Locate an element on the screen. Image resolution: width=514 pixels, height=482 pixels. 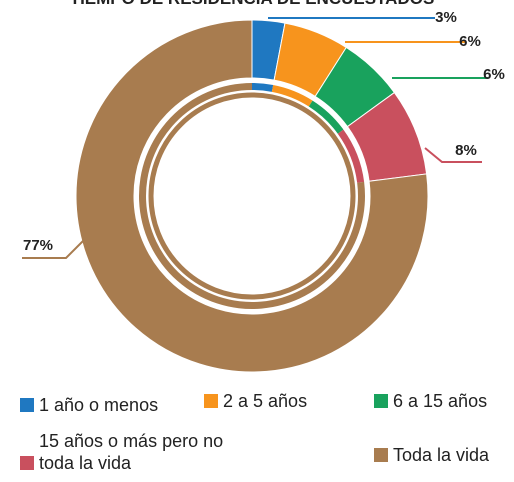
legend-item: 1 año o menos is located at coordinates (105, 405).